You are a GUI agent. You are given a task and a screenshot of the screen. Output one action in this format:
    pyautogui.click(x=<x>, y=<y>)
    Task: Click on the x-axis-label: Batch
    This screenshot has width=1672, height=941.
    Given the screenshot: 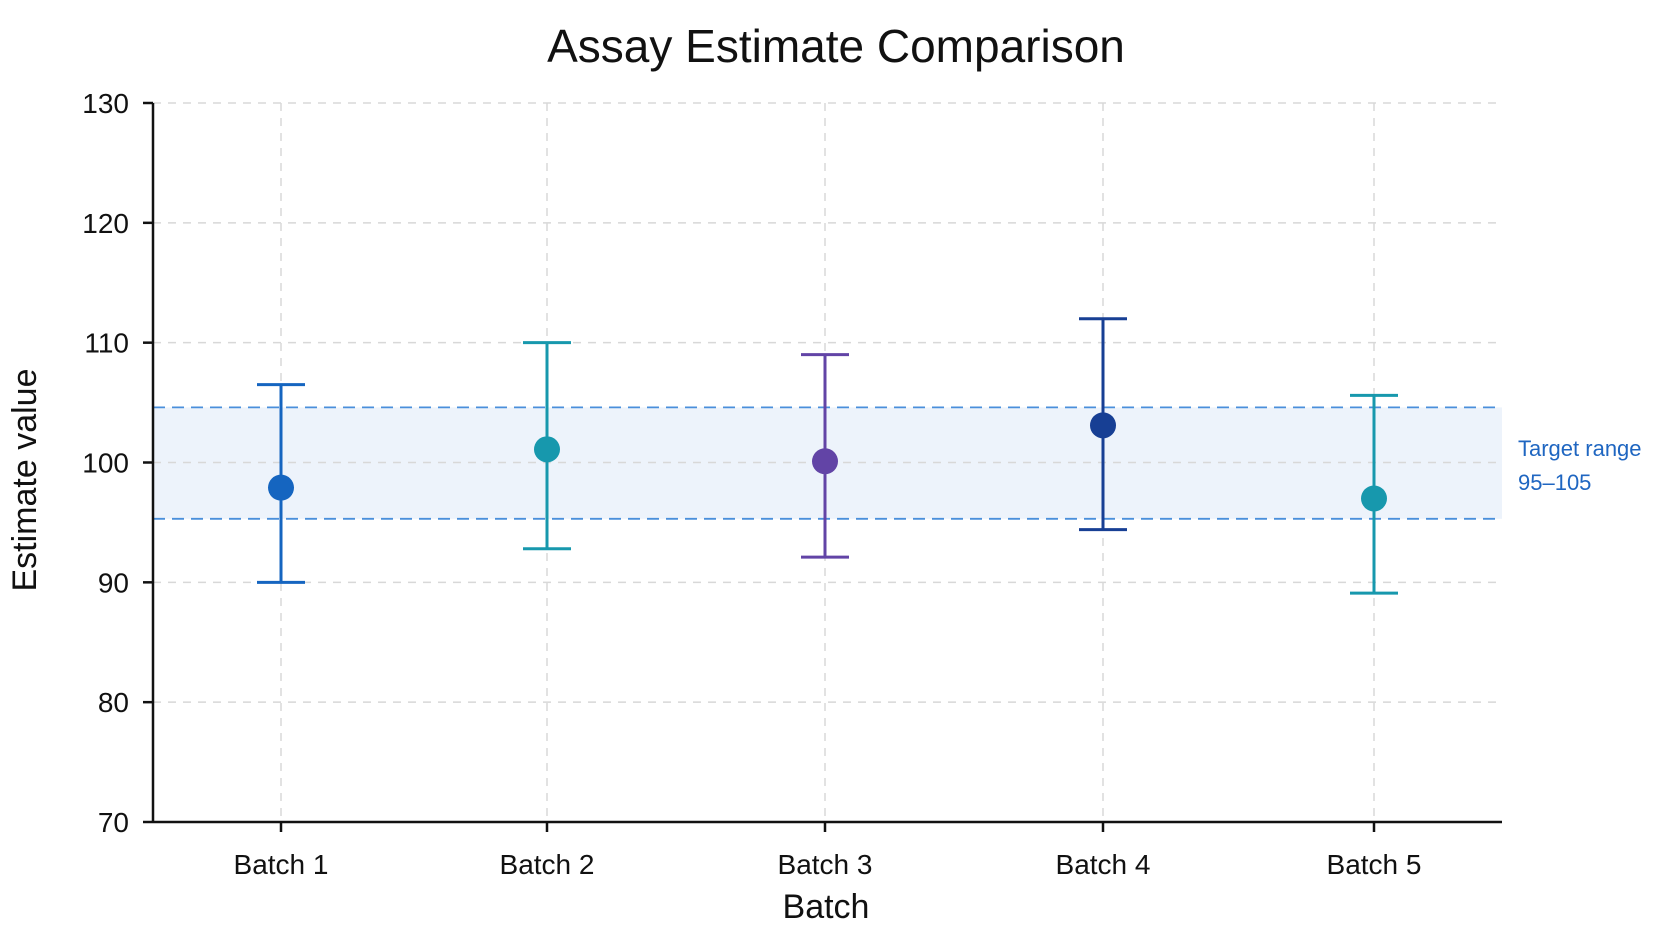 What is the action you would take?
    pyautogui.click(x=826, y=907)
    